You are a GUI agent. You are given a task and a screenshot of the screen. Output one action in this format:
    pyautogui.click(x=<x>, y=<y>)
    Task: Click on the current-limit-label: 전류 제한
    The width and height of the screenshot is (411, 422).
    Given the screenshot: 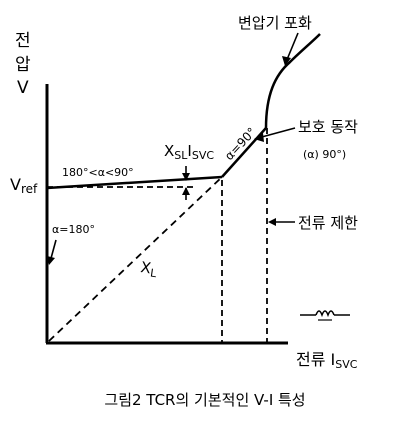 What is the action you would take?
    pyautogui.click(x=328, y=223)
    